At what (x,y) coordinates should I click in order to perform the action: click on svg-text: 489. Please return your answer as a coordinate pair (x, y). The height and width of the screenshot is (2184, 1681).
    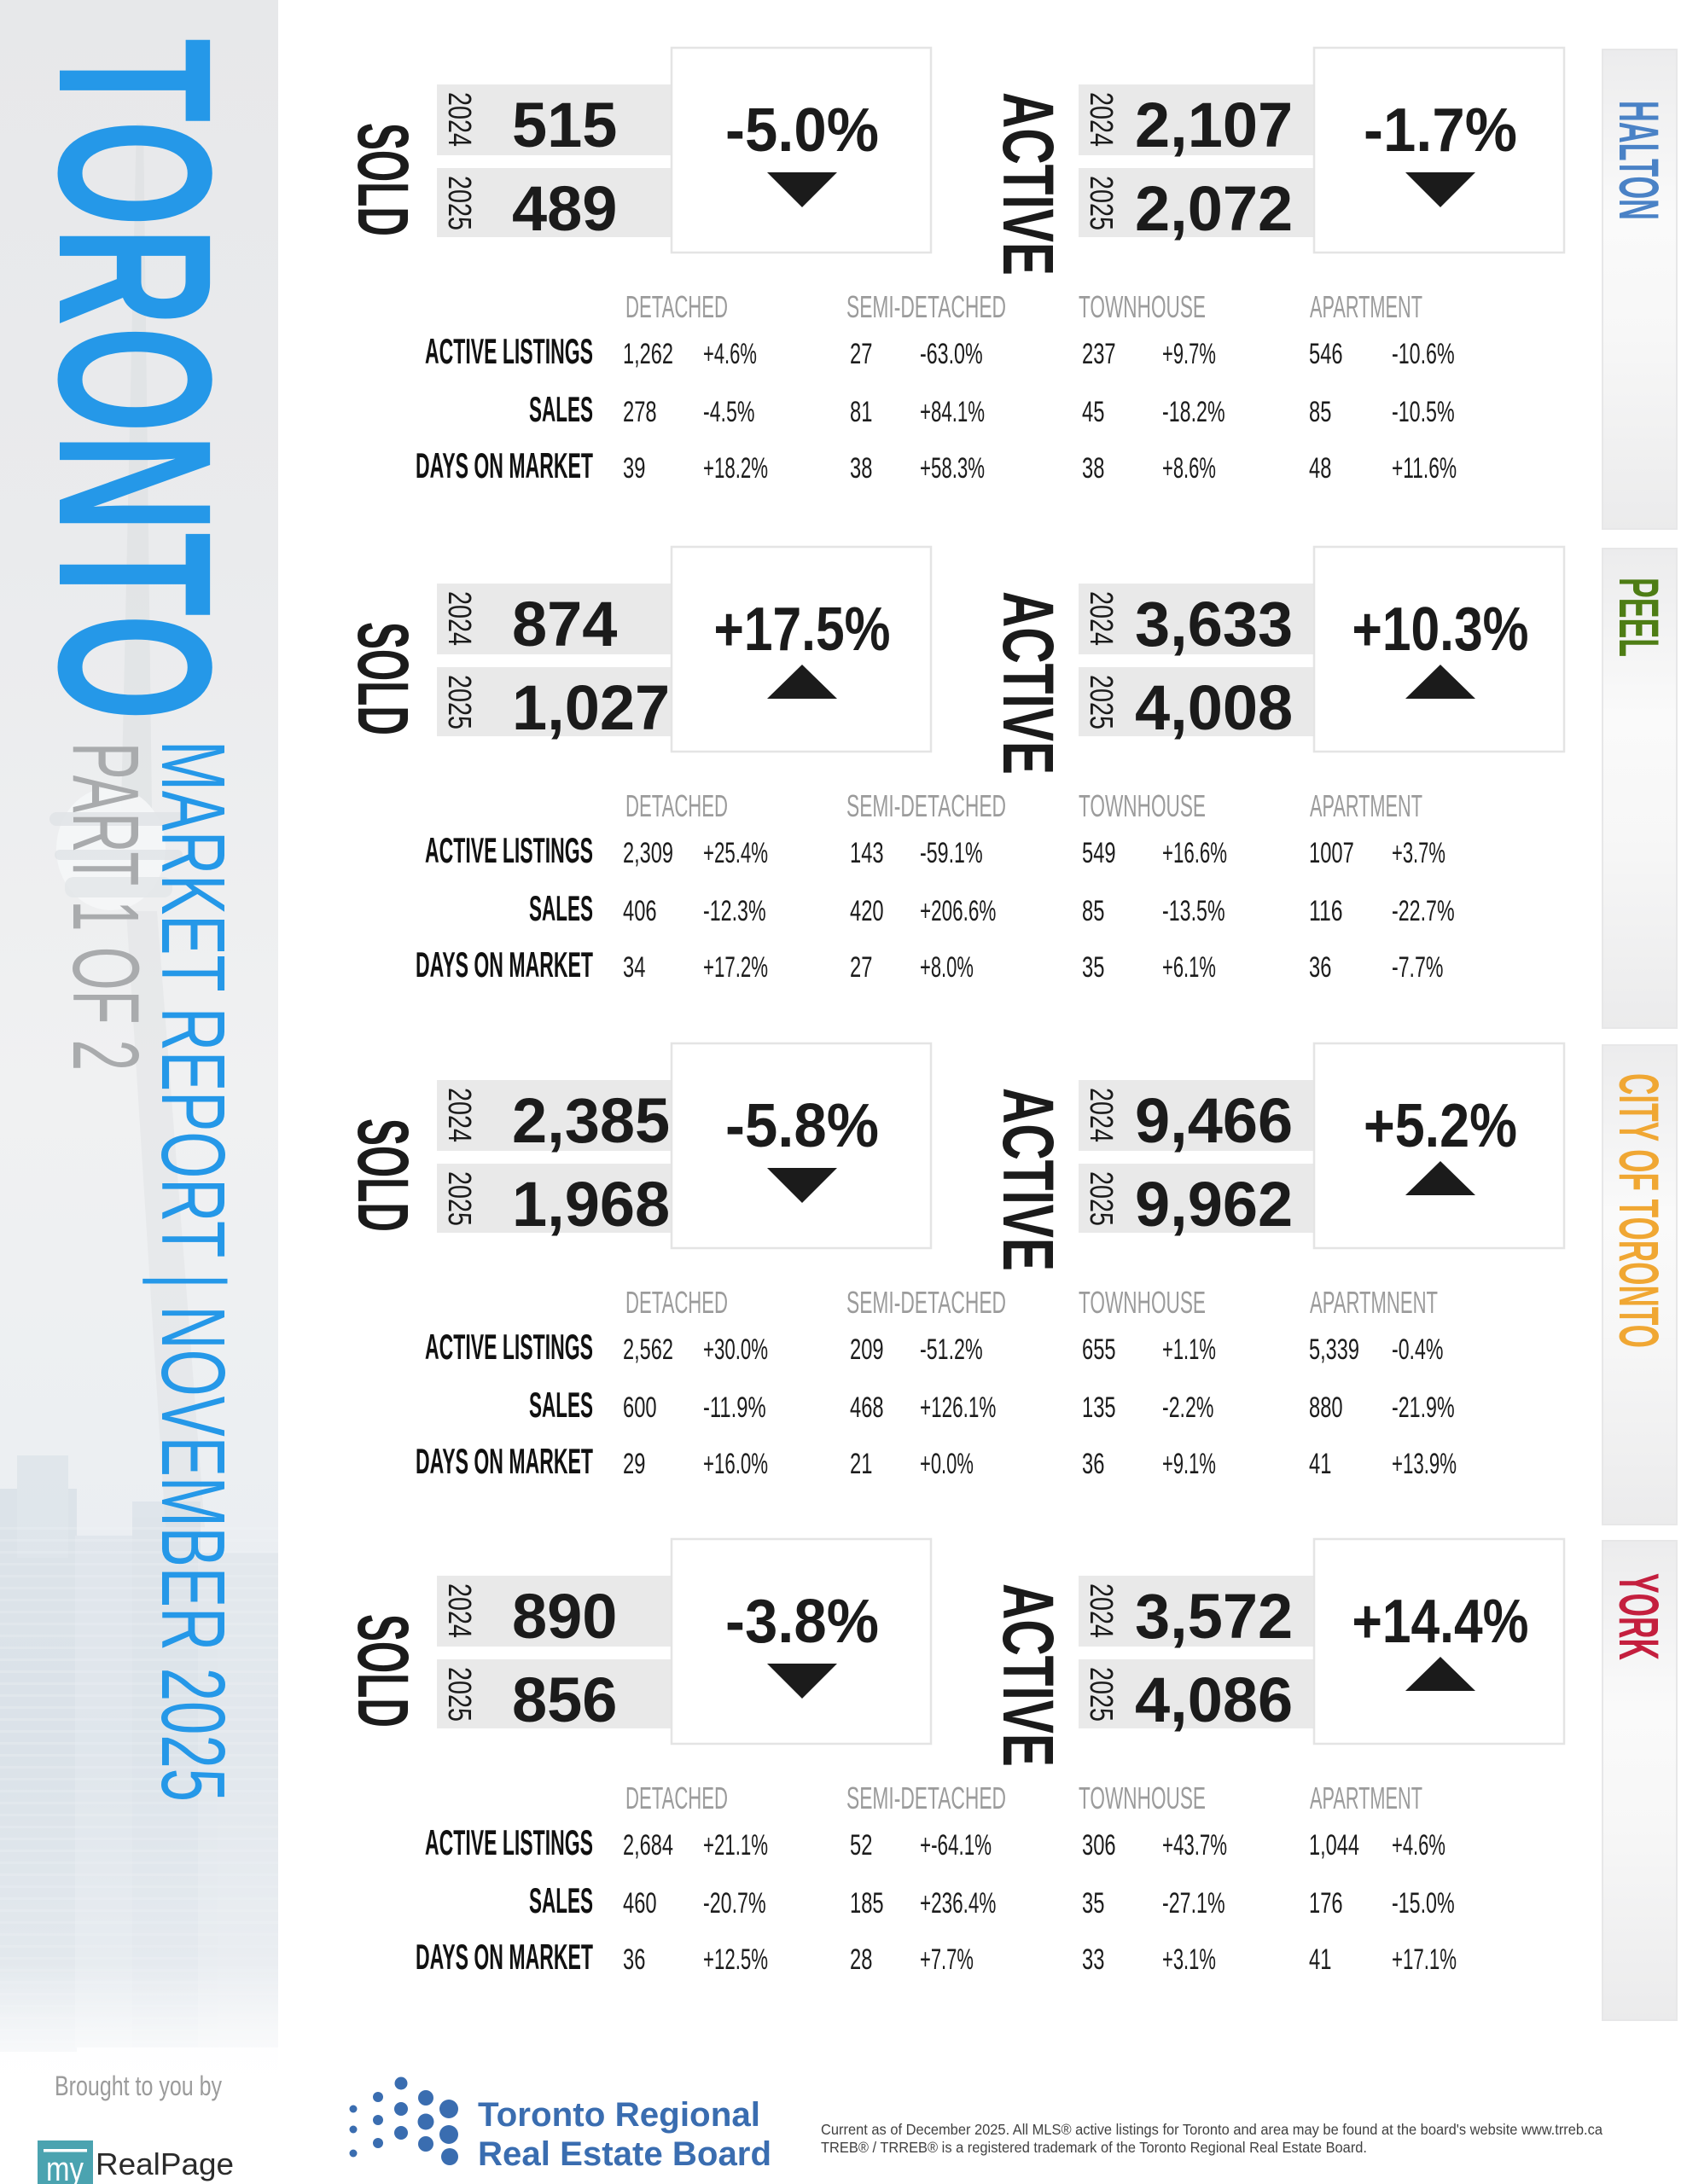
    Looking at the image, I should click on (564, 209).